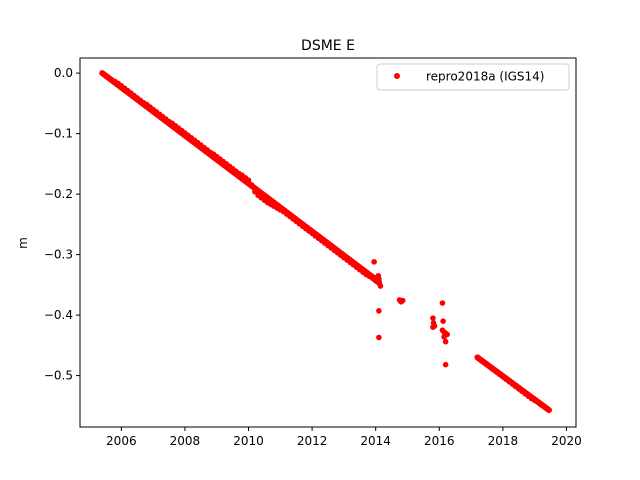 This screenshot has width=640, height=480. I want to click on y-tick-label: −0.5, so click(58, 376).